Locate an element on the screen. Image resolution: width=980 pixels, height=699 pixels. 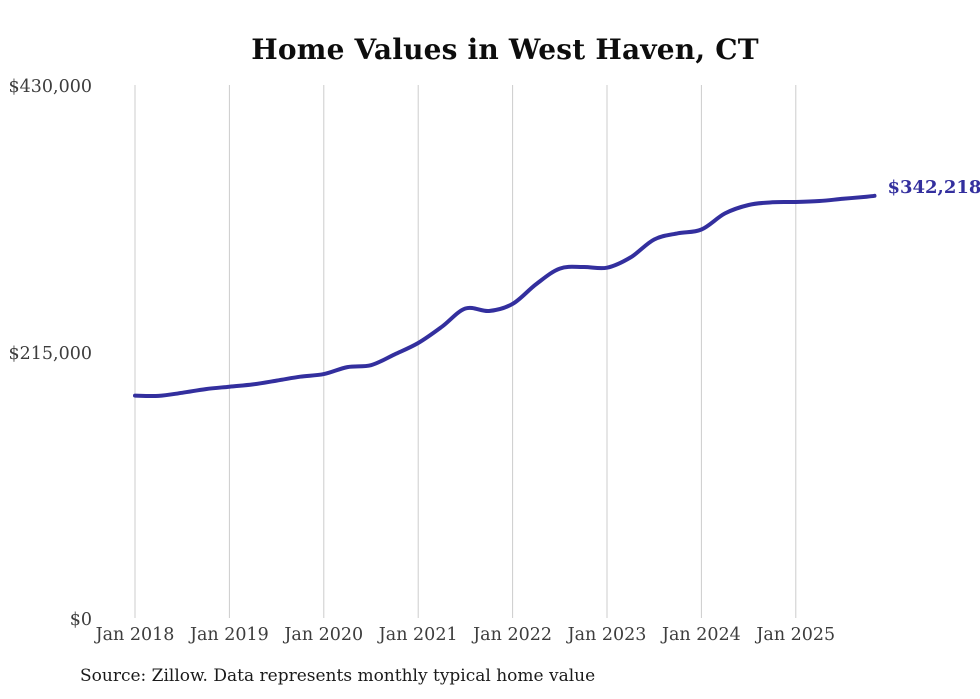
x-axis-label: Jan 2020 is located at coordinates (324, 635).